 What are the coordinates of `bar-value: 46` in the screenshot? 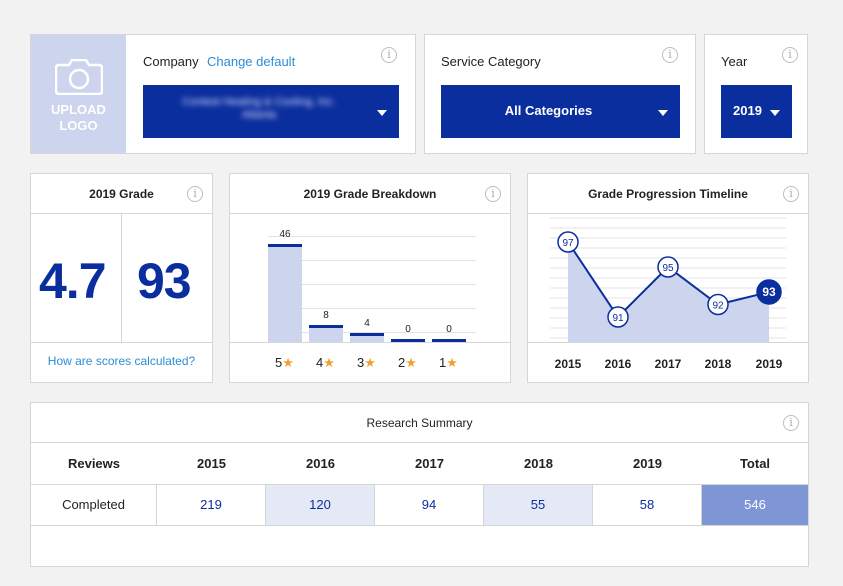 It's located at (285, 234).